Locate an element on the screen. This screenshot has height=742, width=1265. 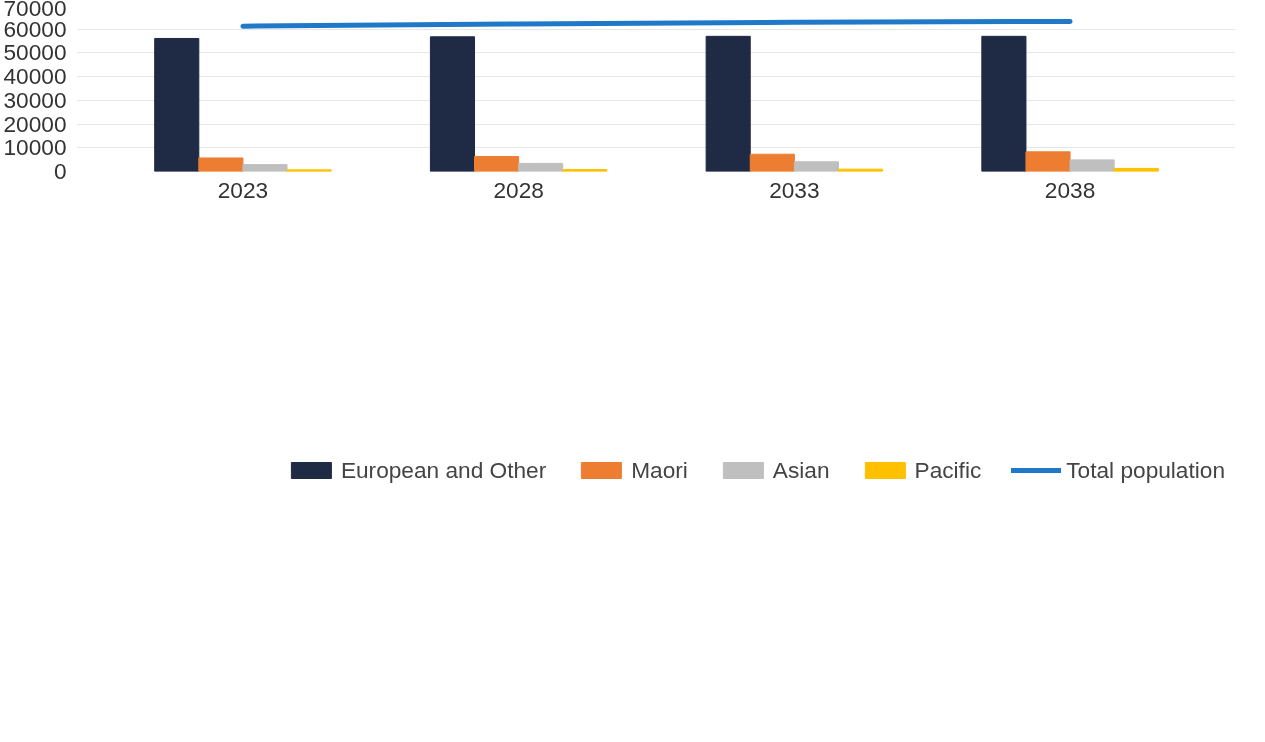
x-tick-label: 2033 is located at coordinates (794, 189).